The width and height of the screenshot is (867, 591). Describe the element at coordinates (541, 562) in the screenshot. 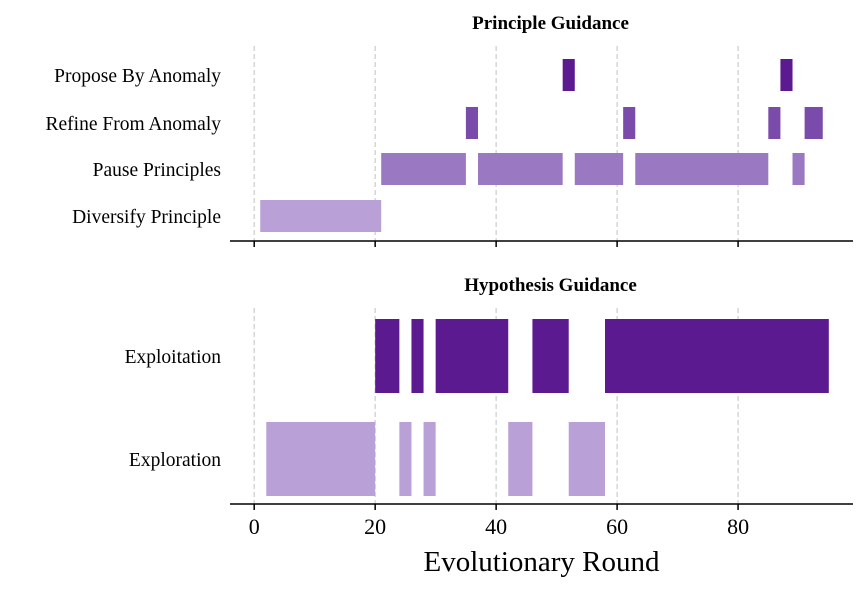

I see `x-axis-label: Evolutionary Round` at that location.